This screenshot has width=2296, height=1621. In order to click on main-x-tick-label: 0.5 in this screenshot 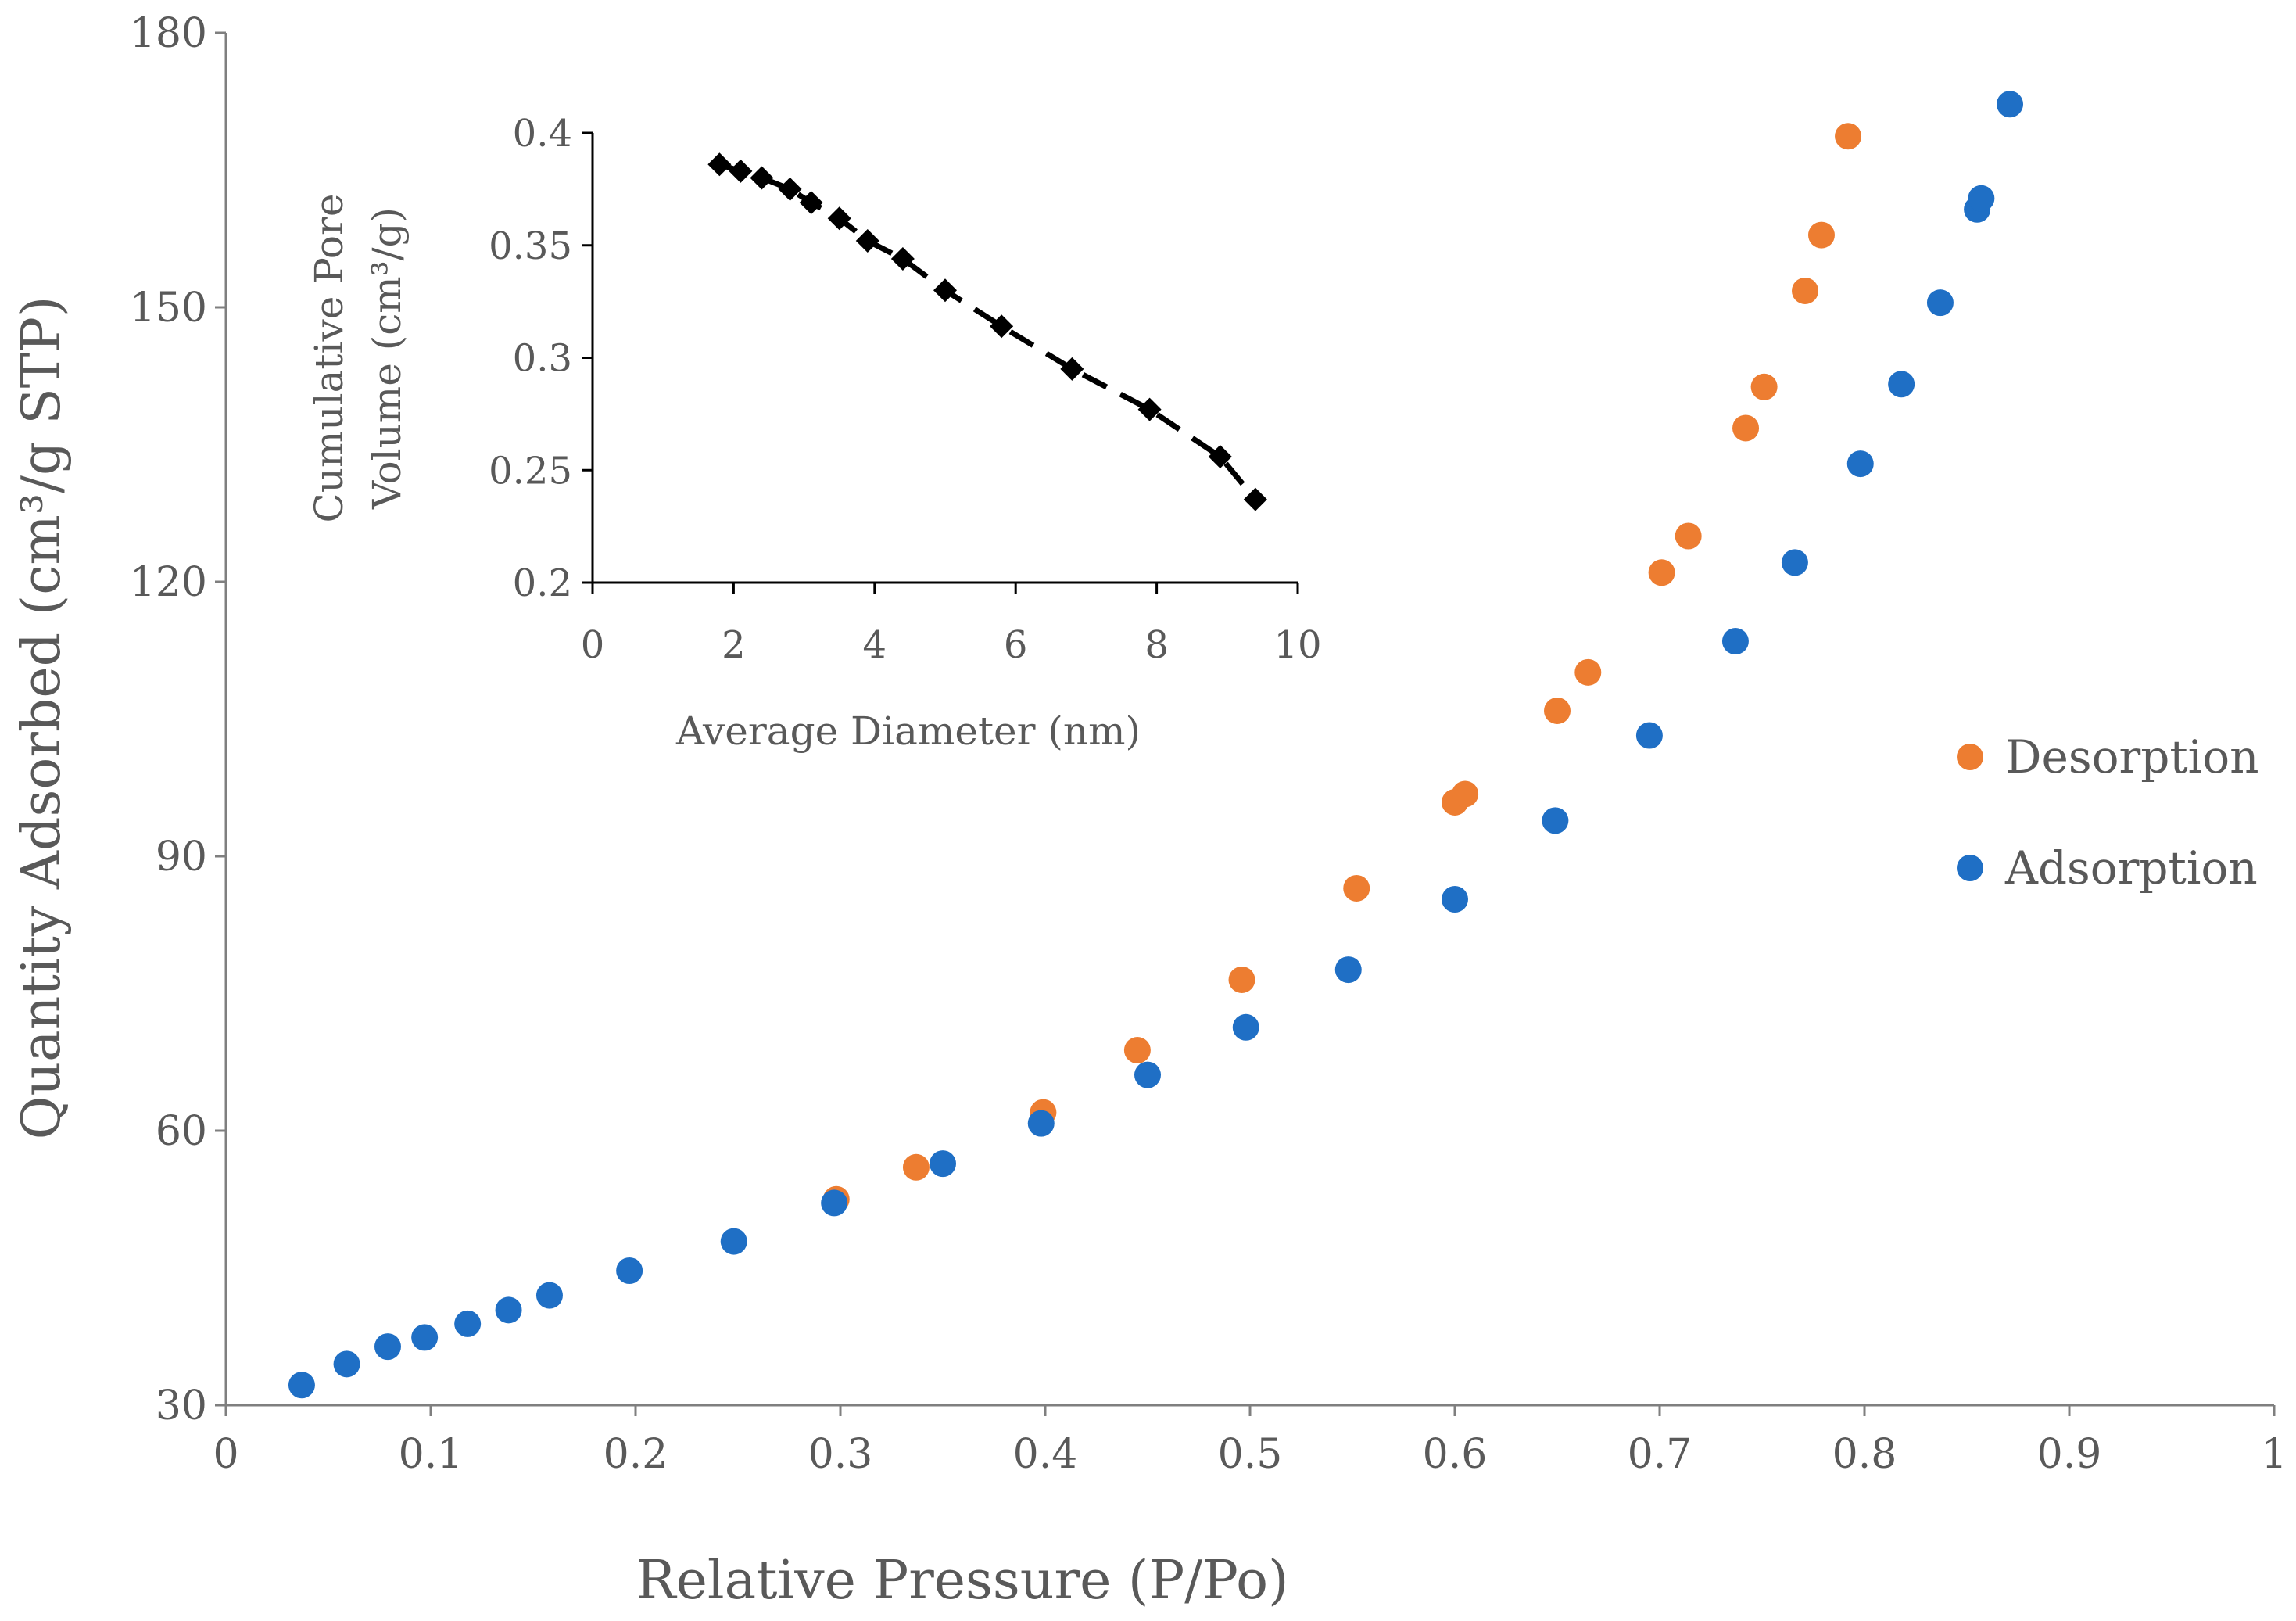, I will do `click(1250, 1455)`.